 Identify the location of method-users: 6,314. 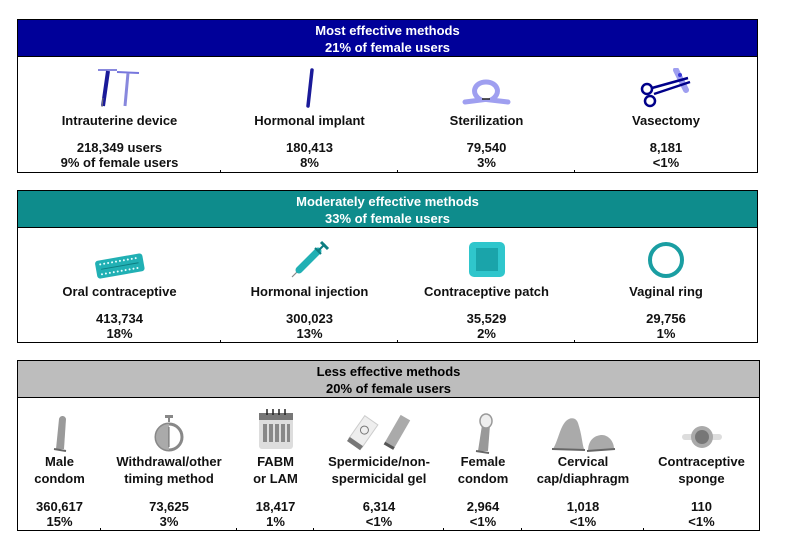
(379, 506).